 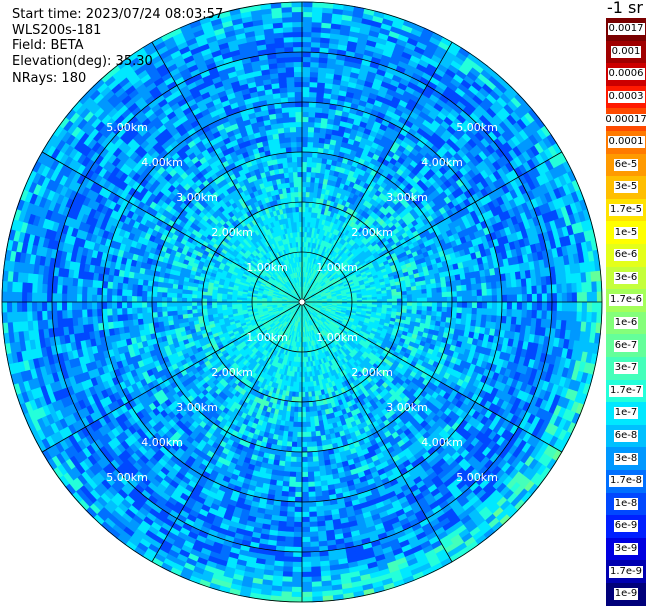 I want to click on colorbar-label: 1e-8, so click(x=626, y=503).